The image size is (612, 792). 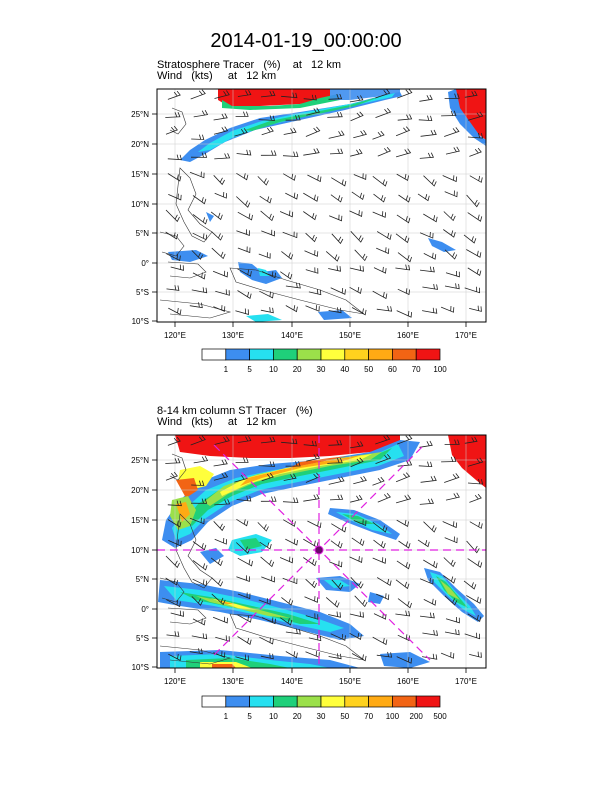 I want to click on panel1-colorbar, so click(x=321, y=354).